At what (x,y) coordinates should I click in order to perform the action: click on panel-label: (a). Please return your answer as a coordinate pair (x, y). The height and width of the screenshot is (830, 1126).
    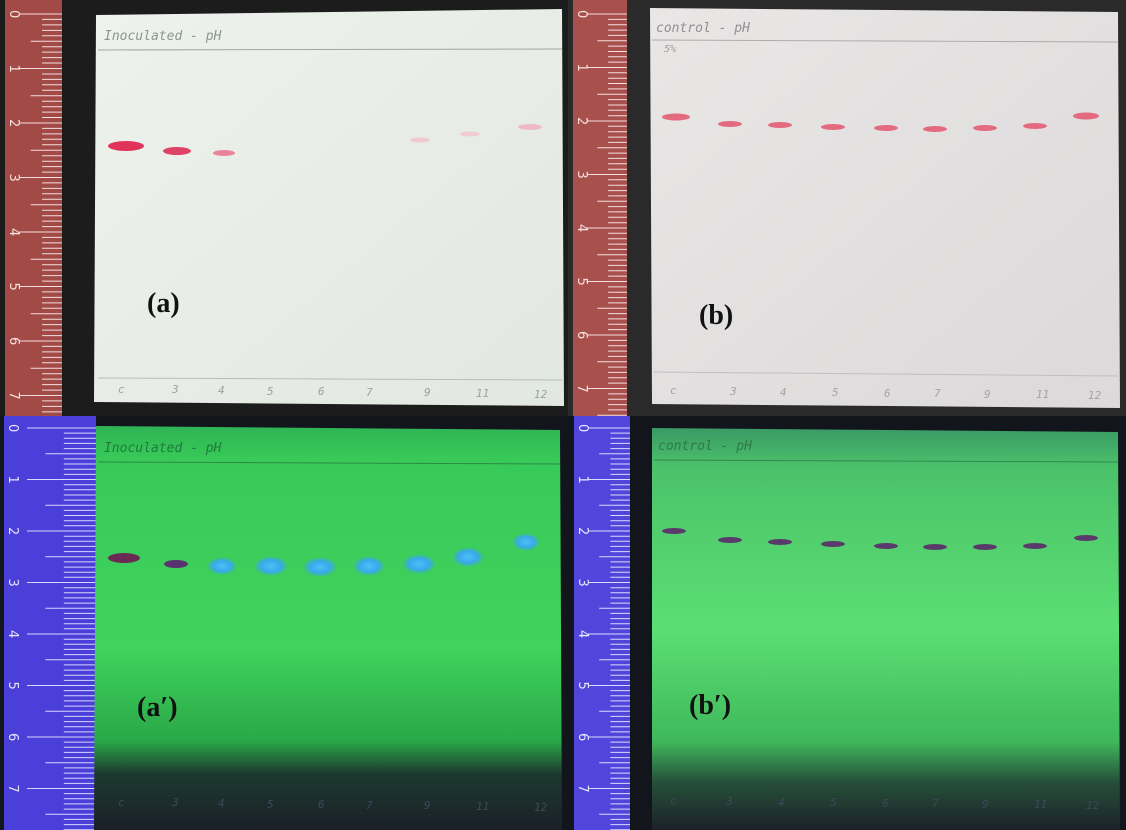
    Looking at the image, I should click on (163, 303).